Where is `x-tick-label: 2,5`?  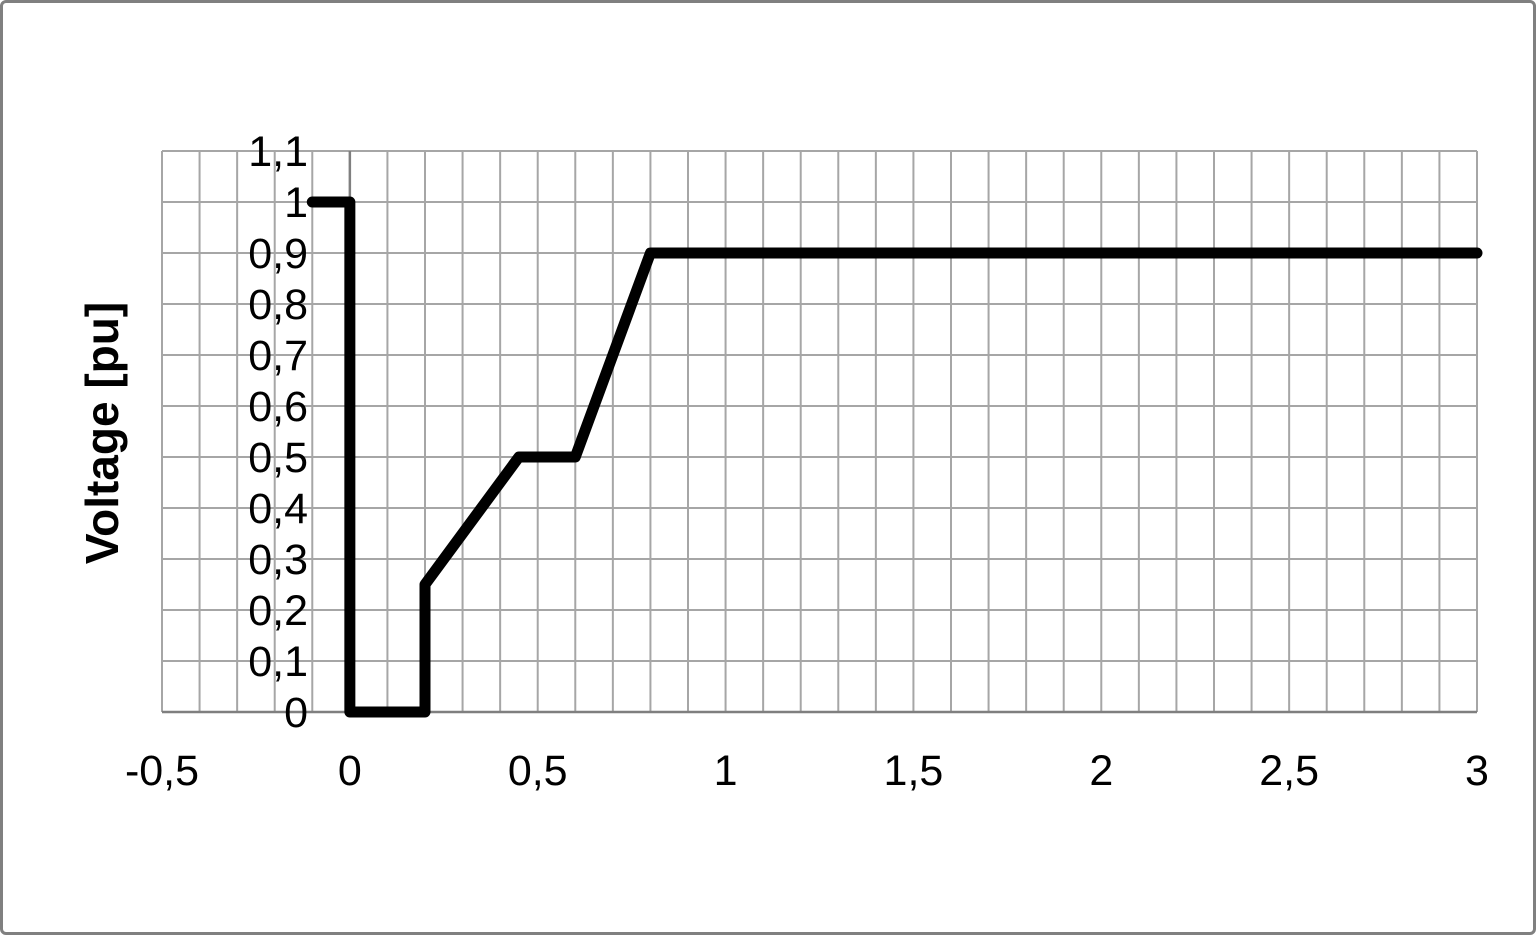 x-tick-label: 2,5 is located at coordinates (1289, 771).